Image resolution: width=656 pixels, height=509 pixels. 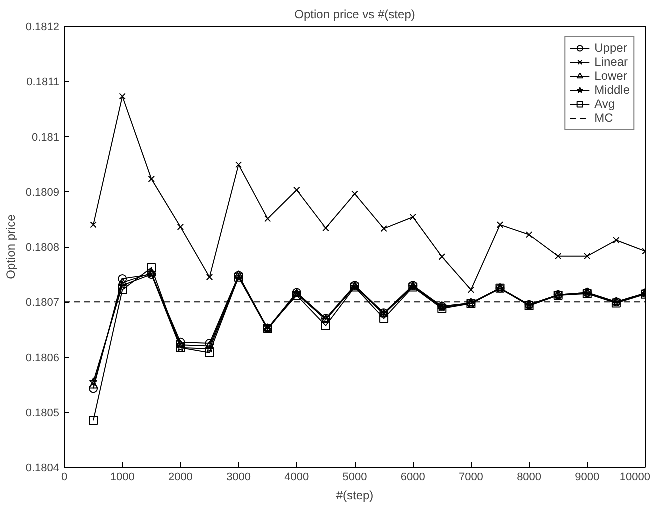 What do you see at coordinates (297, 478) in the screenshot?
I see `x-tick-label: 4000` at bounding box center [297, 478].